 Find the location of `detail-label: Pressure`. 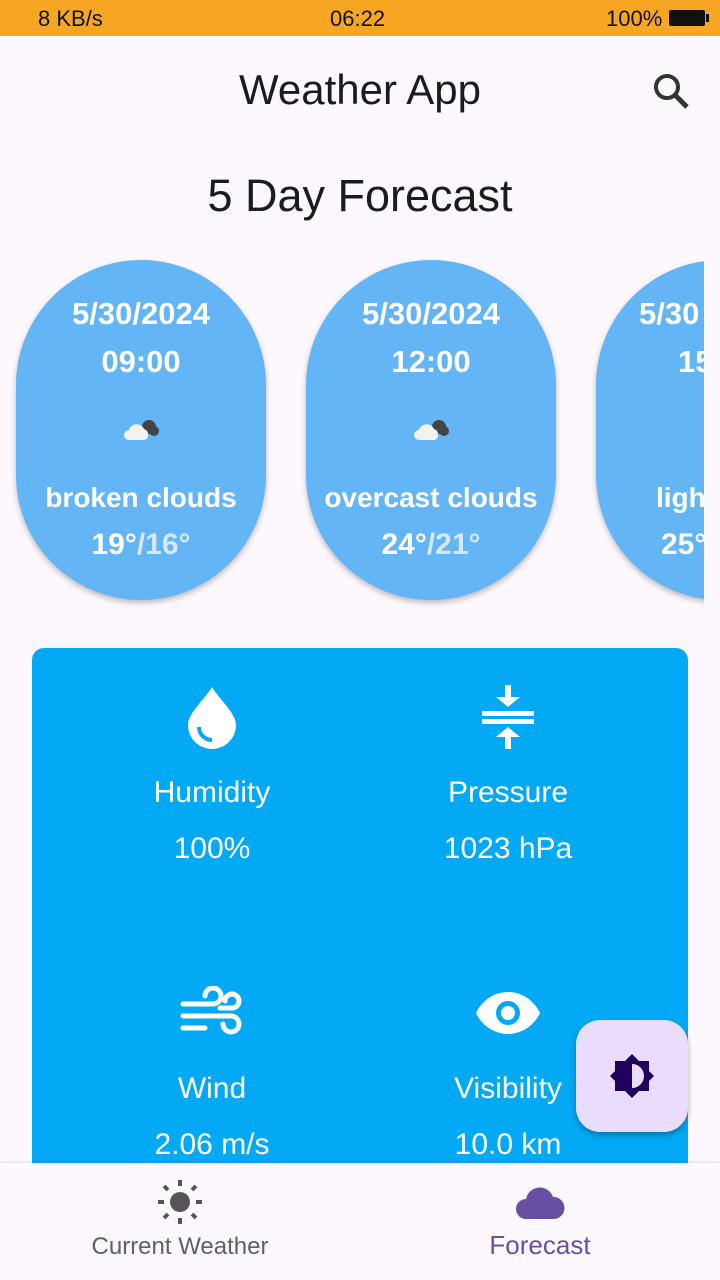

detail-label: Pressure is located at coordinates (508, 792).